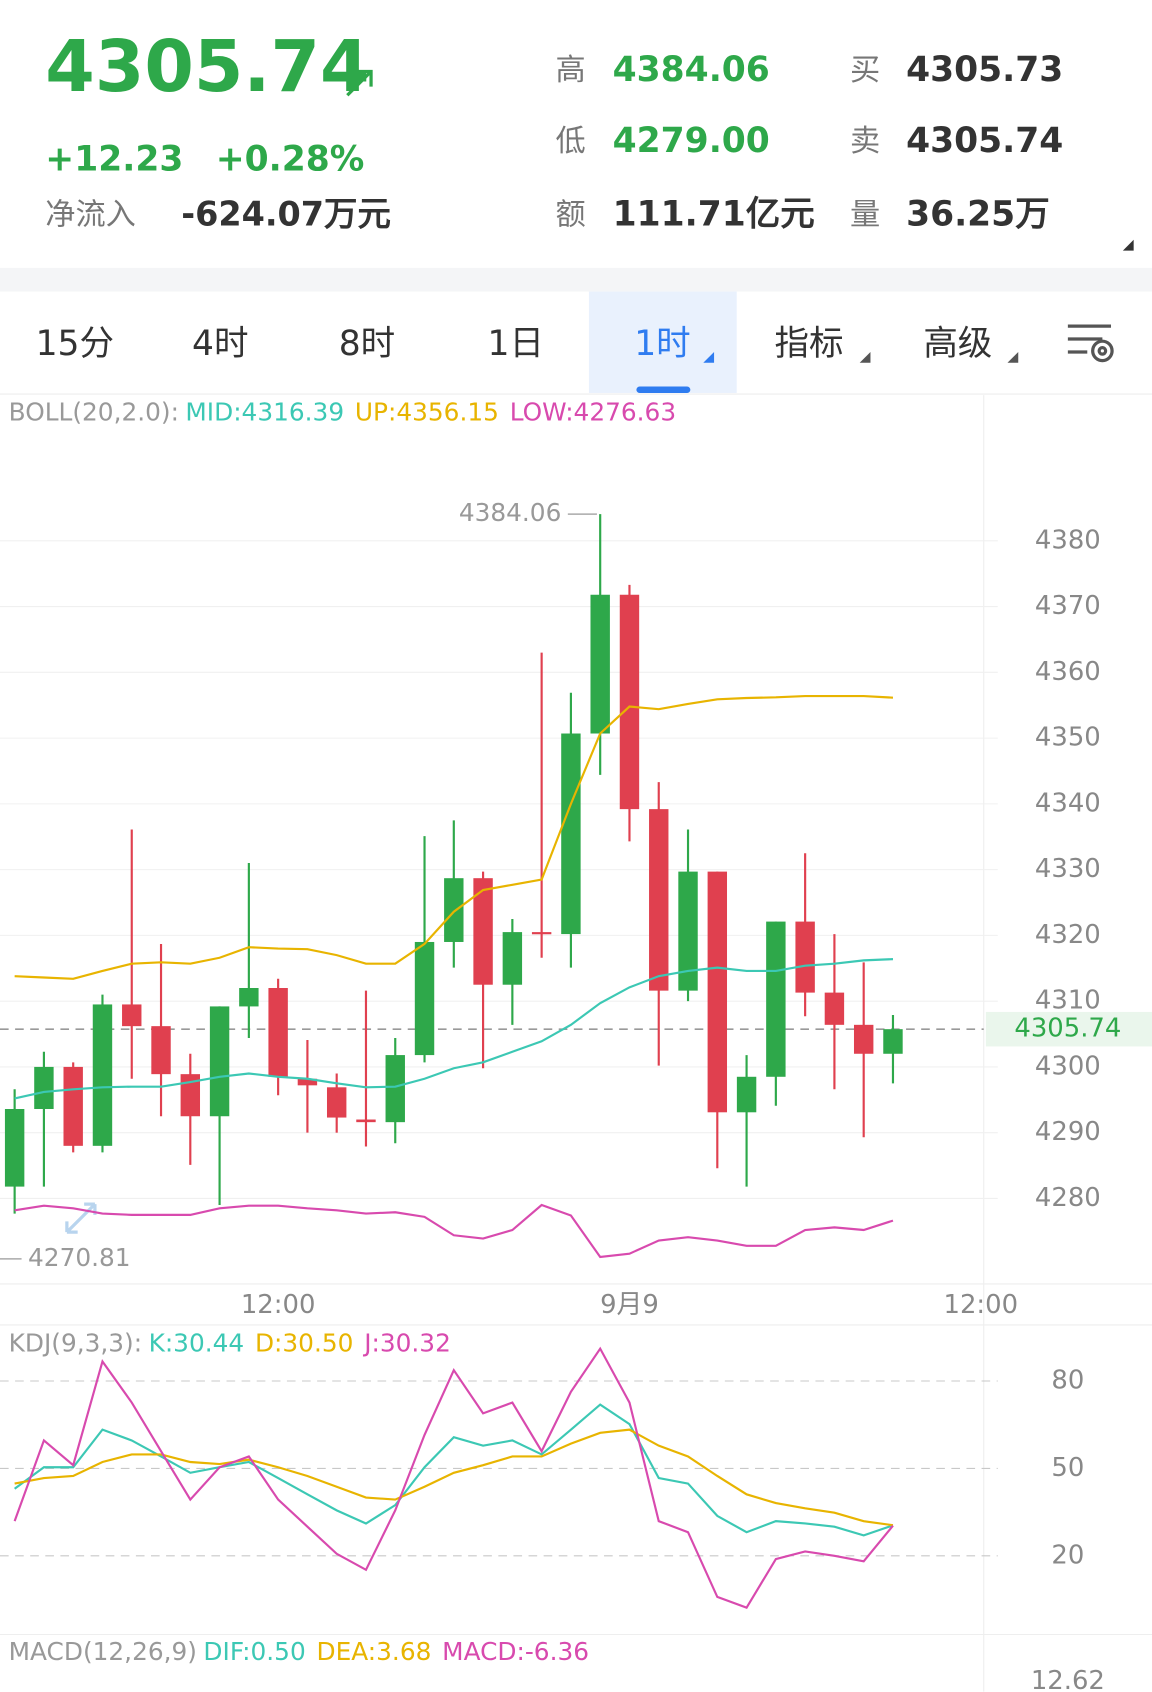 The height and width of the screenshot is (1692, 1152). Describe the element at coordinates (114, 160) in the screenshot. I see `change: +12.23` at that location.